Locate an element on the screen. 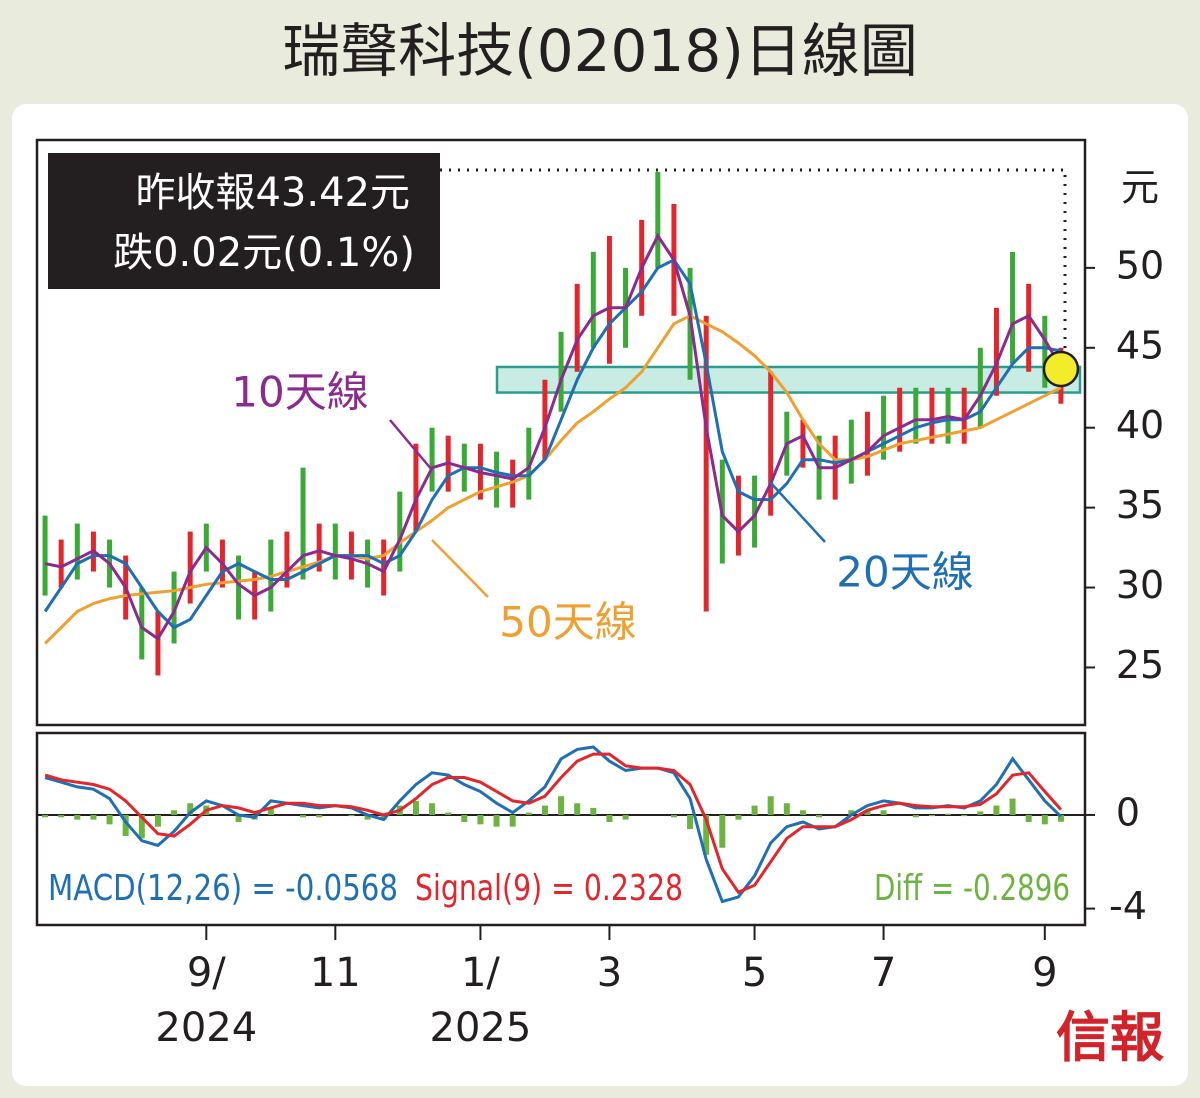 The width and height of the screenshot is (1200, 1098). y-tick-label: 30 is located at coordinates (1140, 585).